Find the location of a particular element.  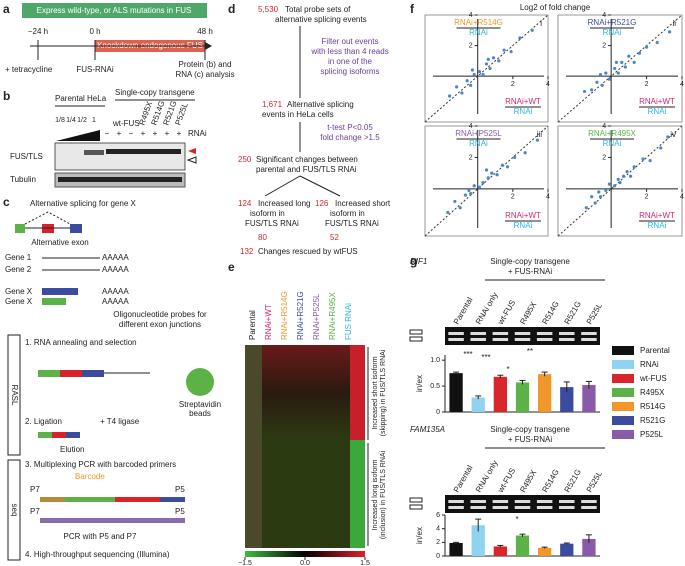

step: 4. High-throughput sequencing (Illumina) is located at coordinates (97, 554).